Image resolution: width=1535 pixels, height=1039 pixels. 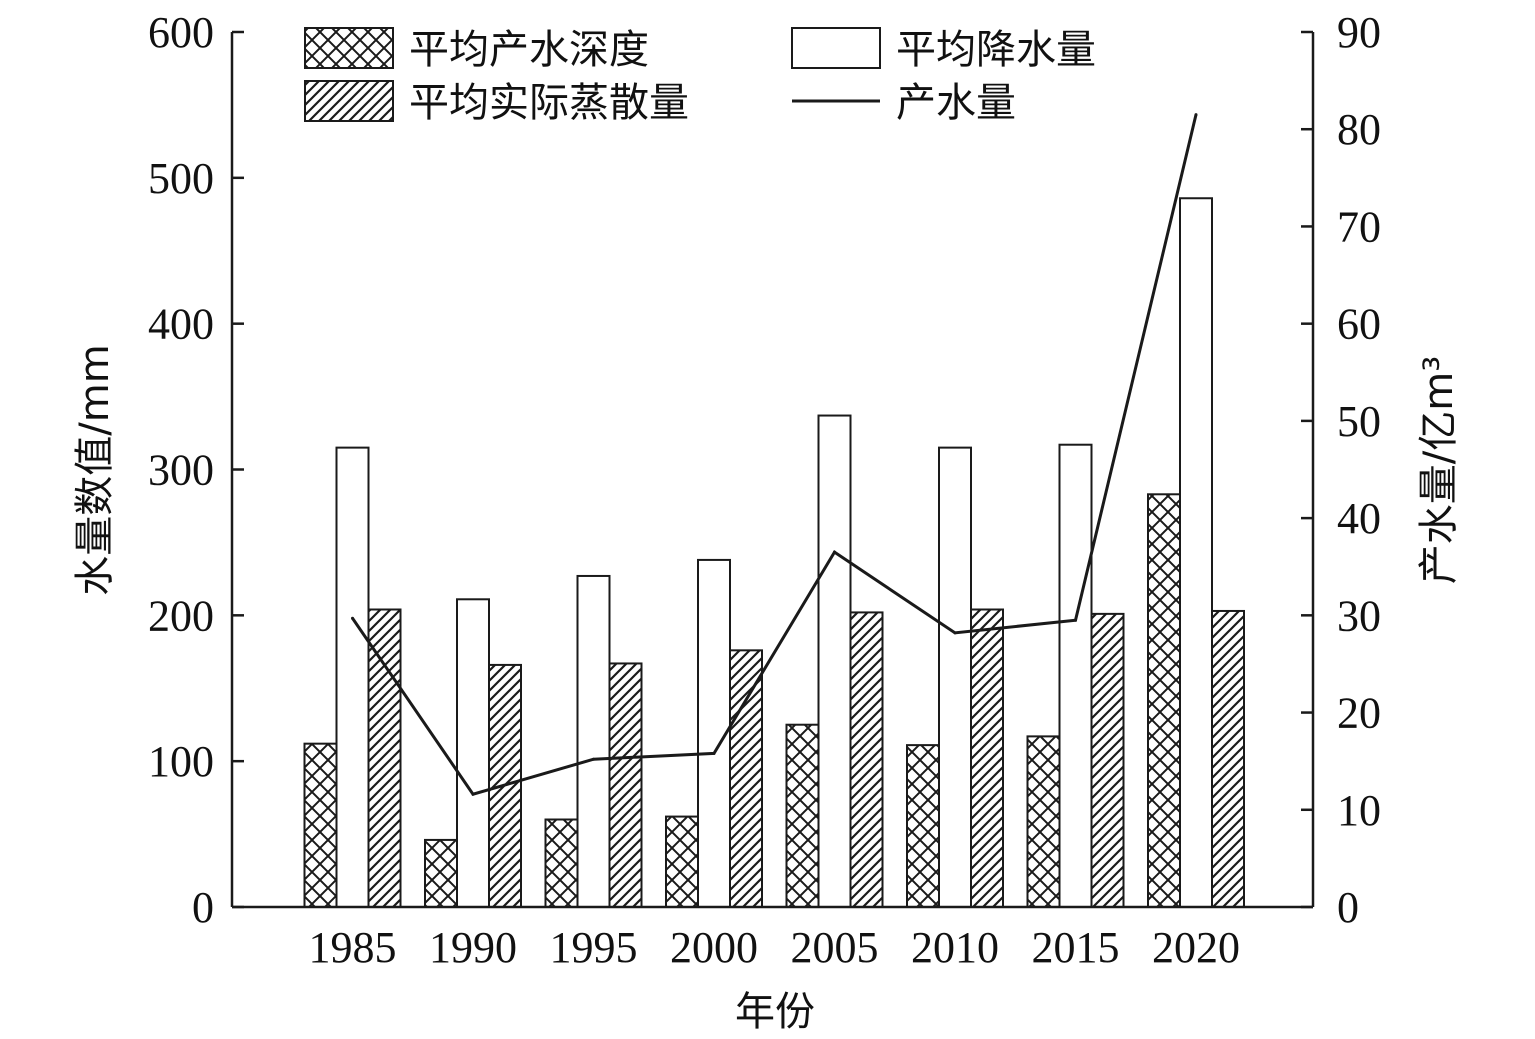 I want to click on y2-tick-label-30: 30, so click(x=1359, y=615).